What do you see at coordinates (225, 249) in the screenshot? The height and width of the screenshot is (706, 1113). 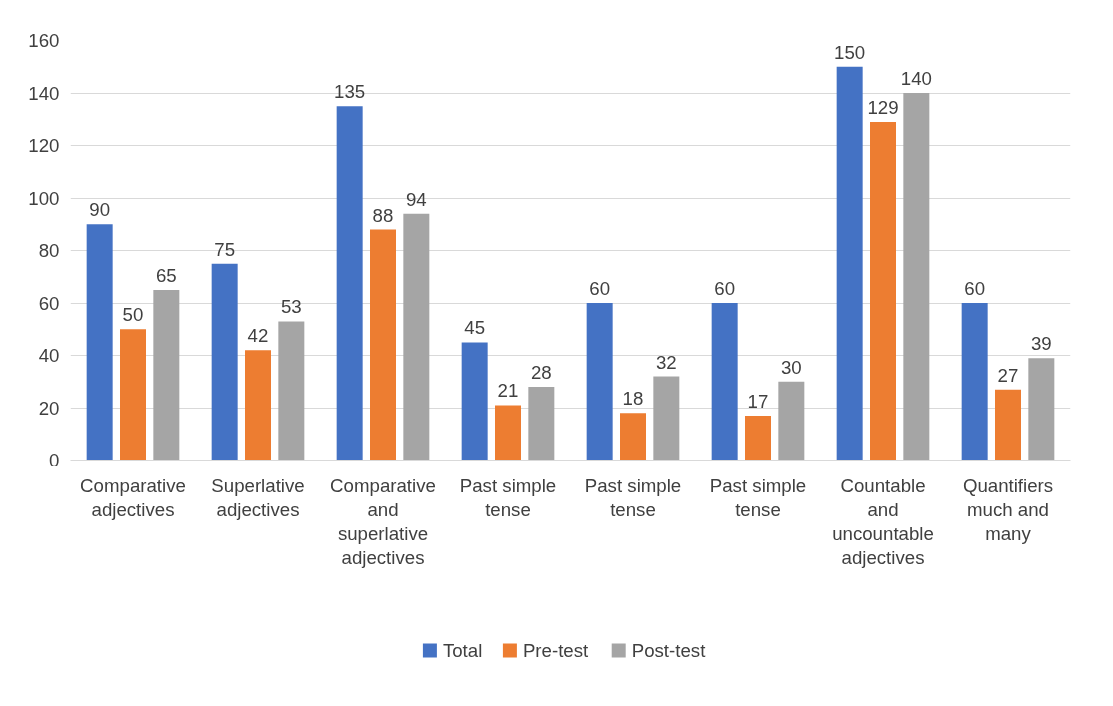 I see `data-label: 75` at bounding box center [225, 249].